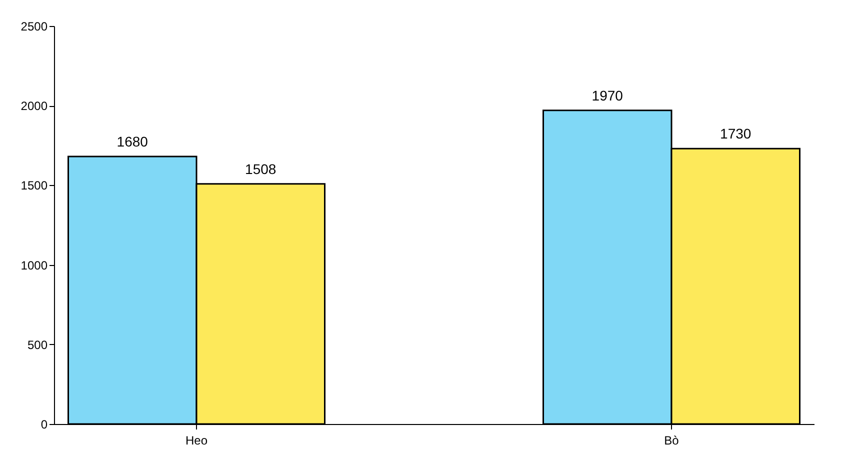 This screenshot has width=848, height=460. What do you see at coordinates (34, 106) in the screenshot?
I see `y-tick-label: 2000` at bounding box center [34, 106].